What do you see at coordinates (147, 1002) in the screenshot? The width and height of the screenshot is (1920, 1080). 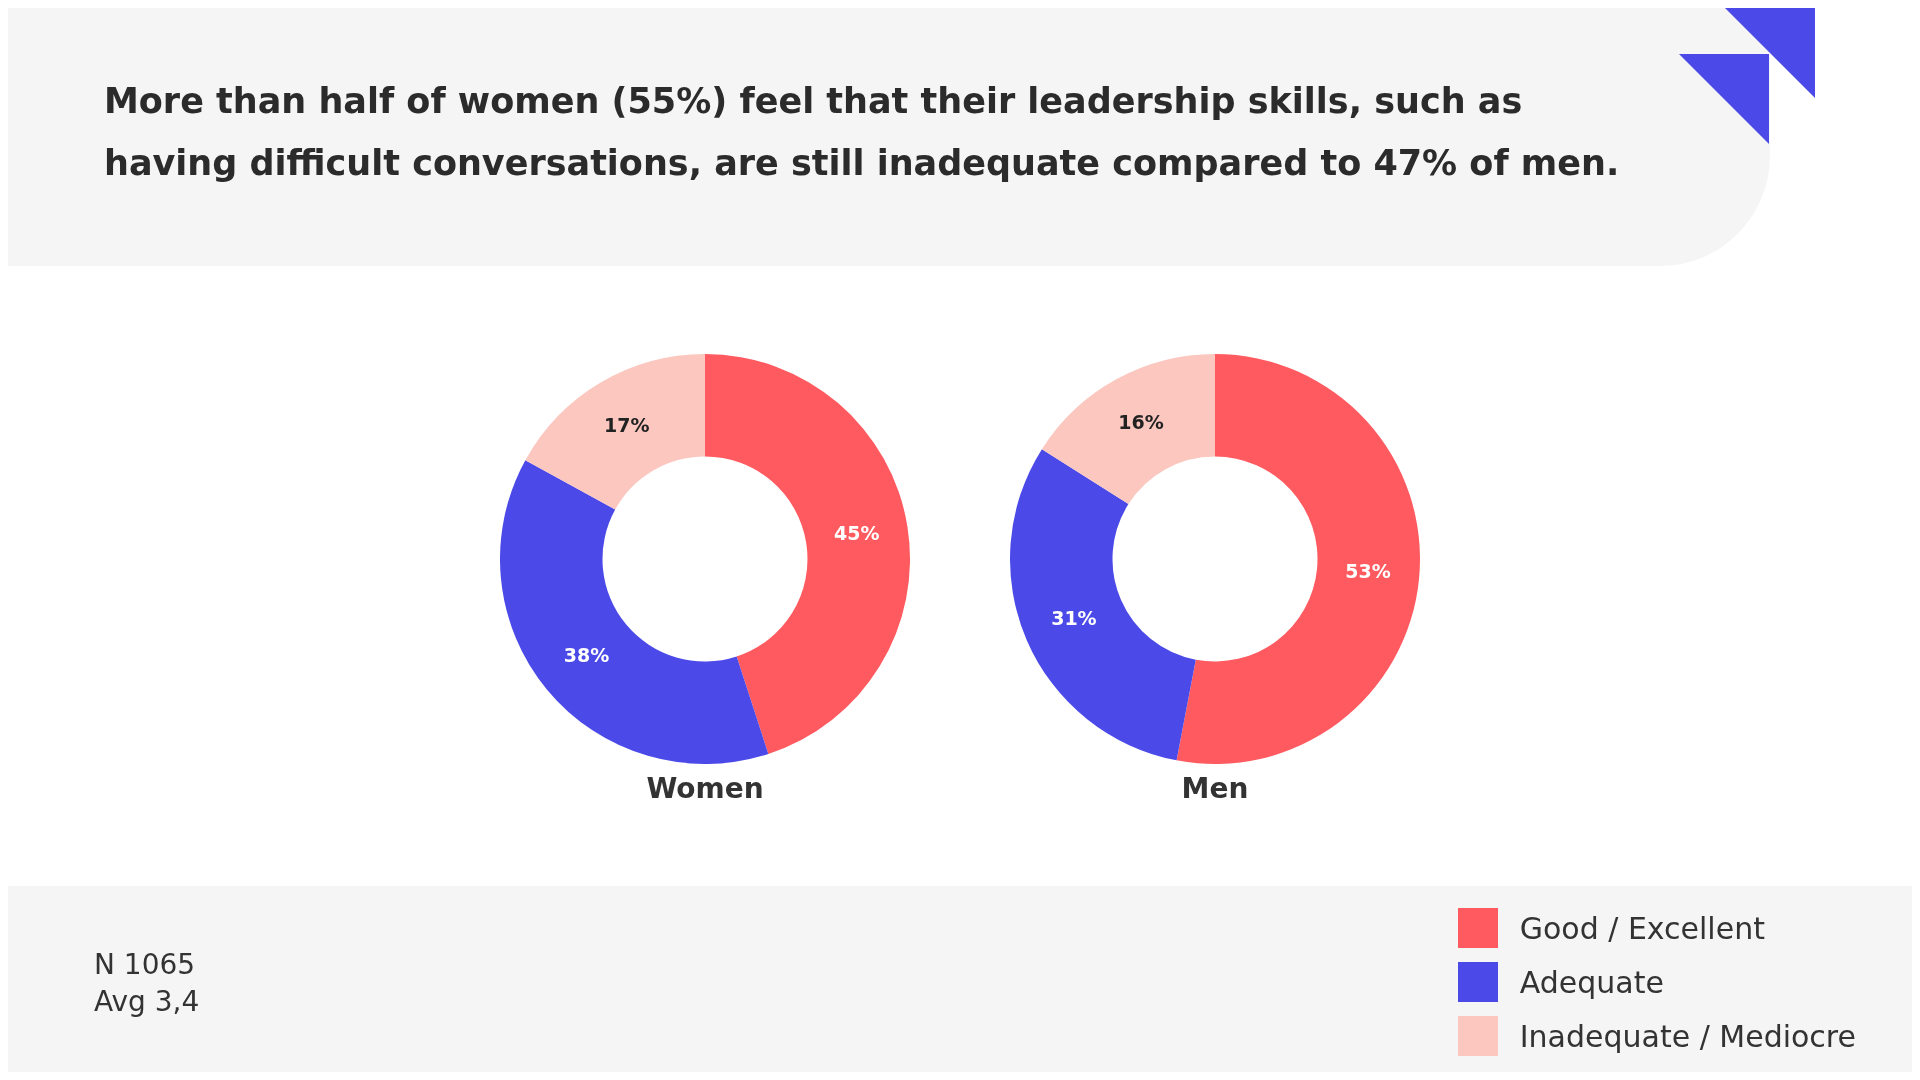 I see `text: Avg 3,4` at bounding box center [147, 1002].